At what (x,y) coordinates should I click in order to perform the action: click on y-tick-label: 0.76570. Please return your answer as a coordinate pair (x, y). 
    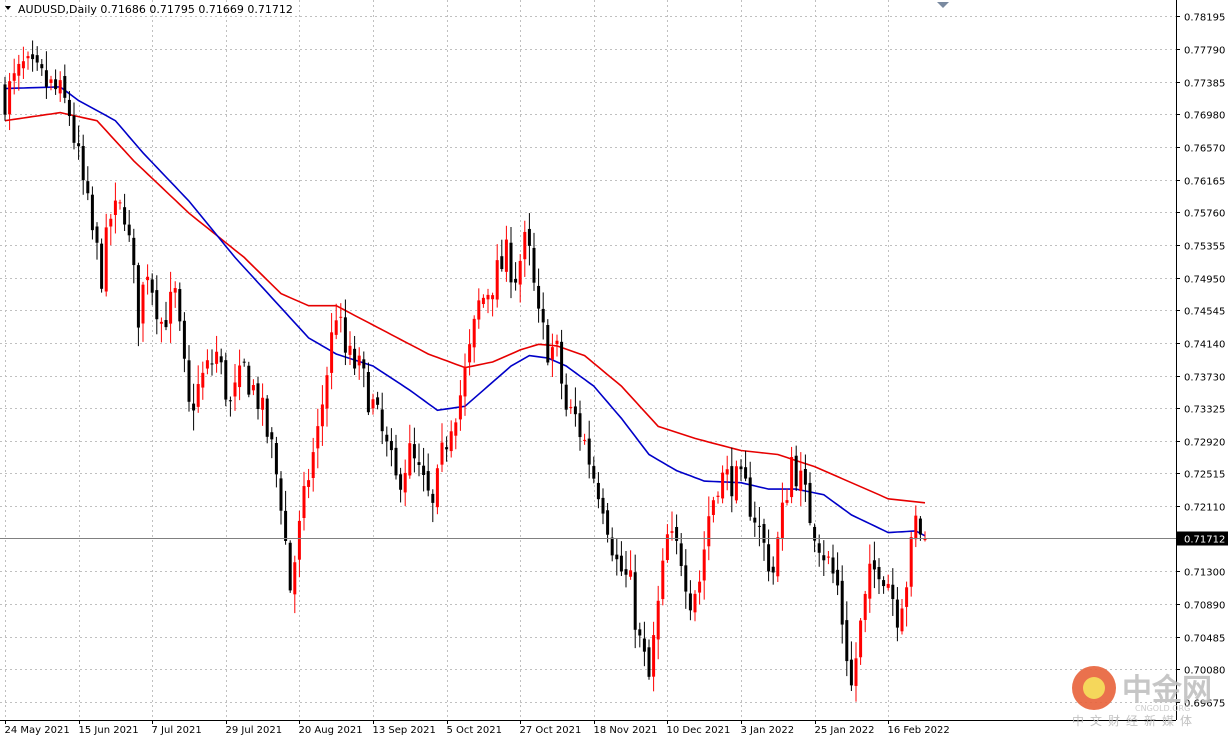
    Looking at the image, I should click on (1204, 149).